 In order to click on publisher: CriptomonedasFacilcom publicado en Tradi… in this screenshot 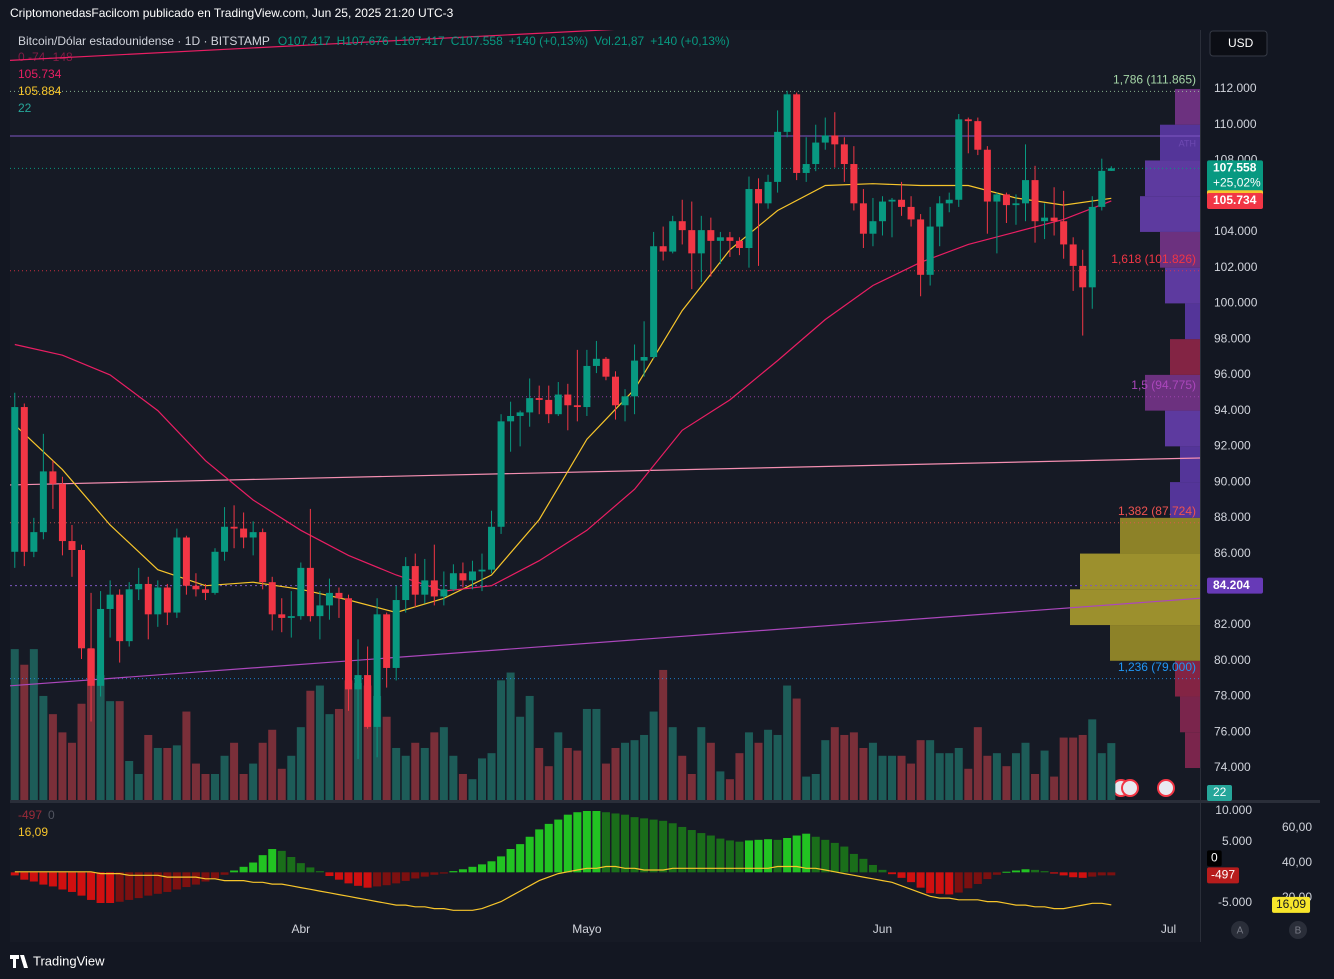, I will do `click(232, 13)`.